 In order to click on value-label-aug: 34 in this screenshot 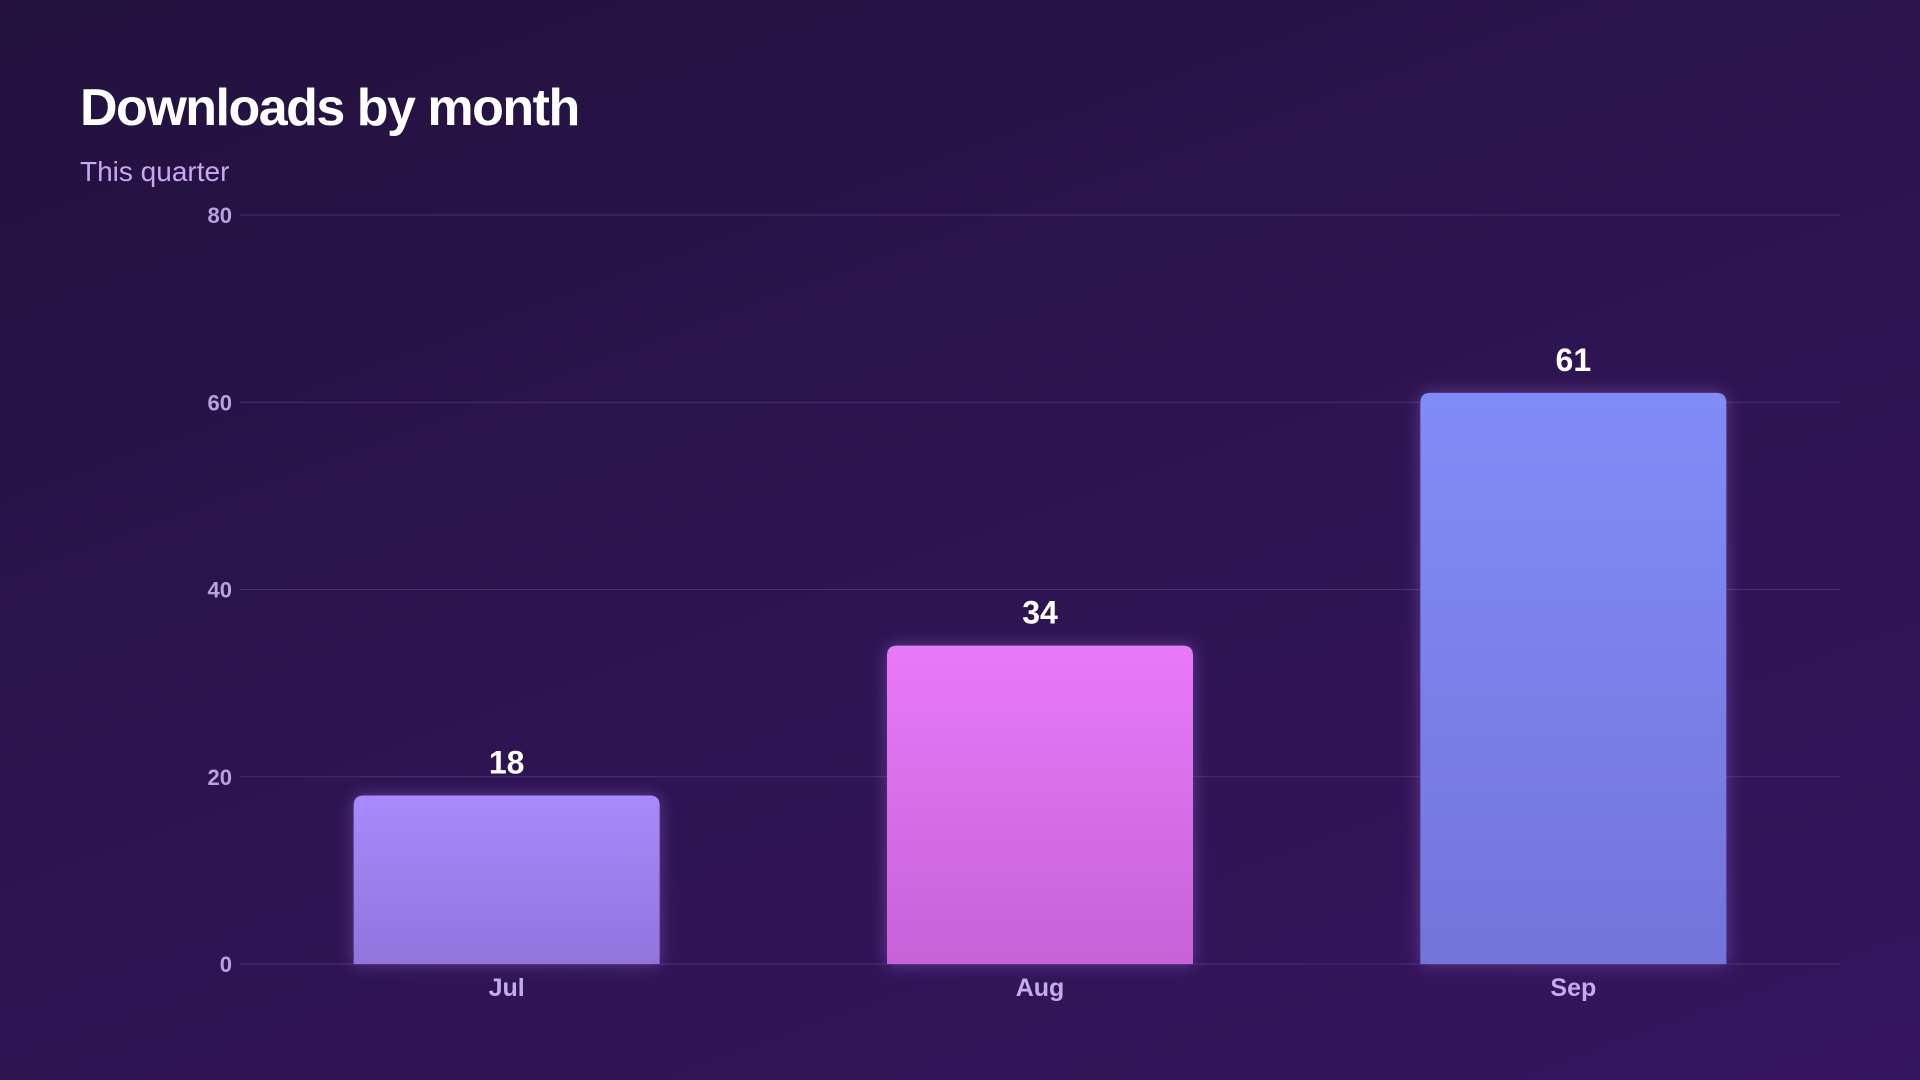, I will do `click(1040, 613)`.